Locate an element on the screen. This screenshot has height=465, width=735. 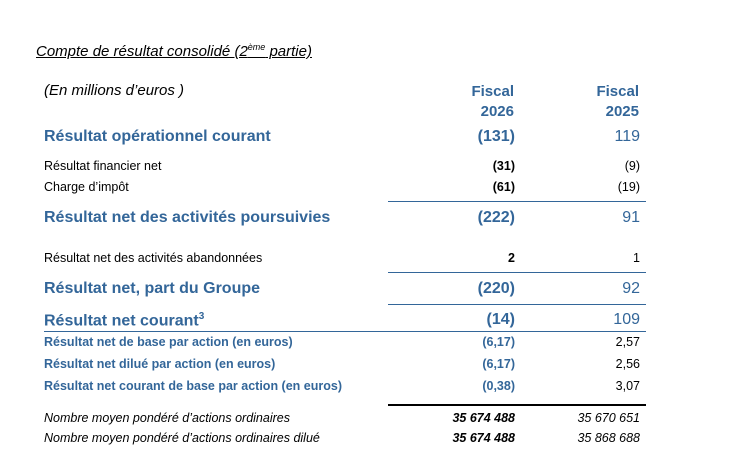
value-2025: 35 670 651 is located at coordinates (608, 418).